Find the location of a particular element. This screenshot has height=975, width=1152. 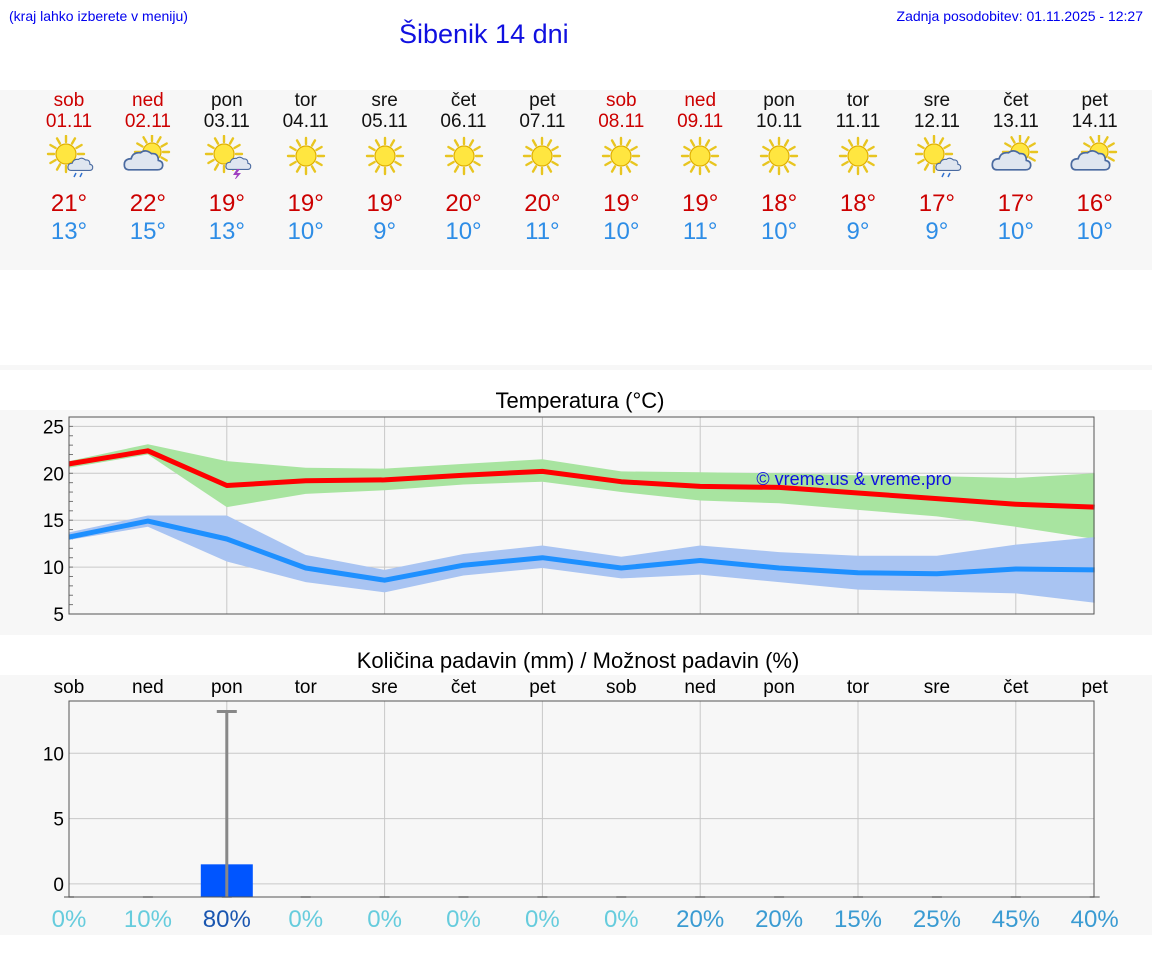

forecast-day: pet 07.11 20° 11° is located at coordinates (542, 168).